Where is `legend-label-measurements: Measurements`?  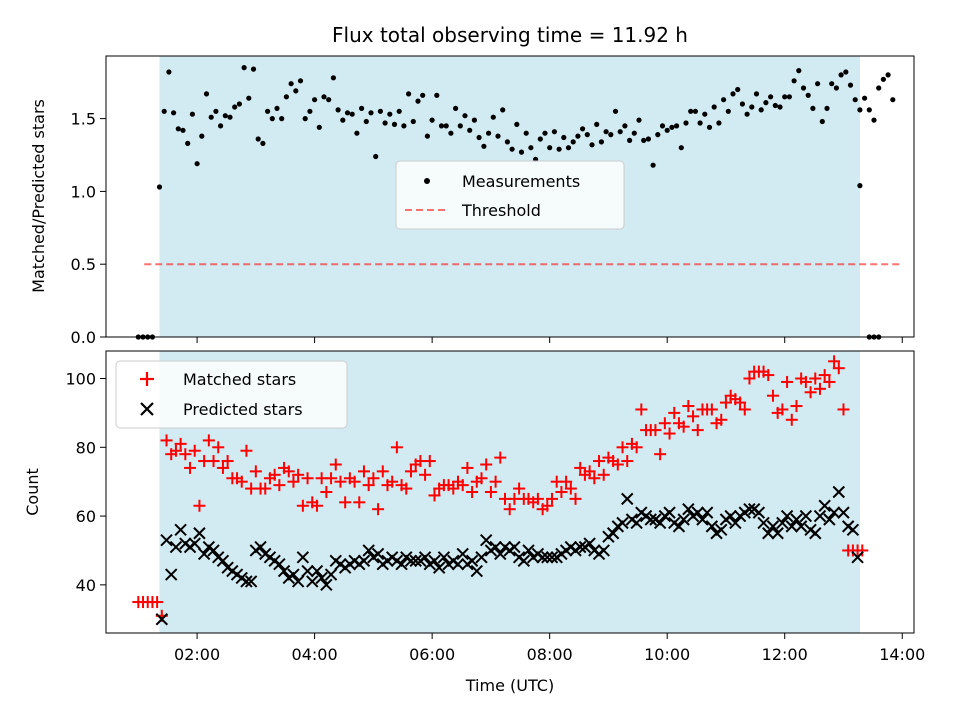
legend-label-measurements: Measurements is located at coordinates (521, 181).